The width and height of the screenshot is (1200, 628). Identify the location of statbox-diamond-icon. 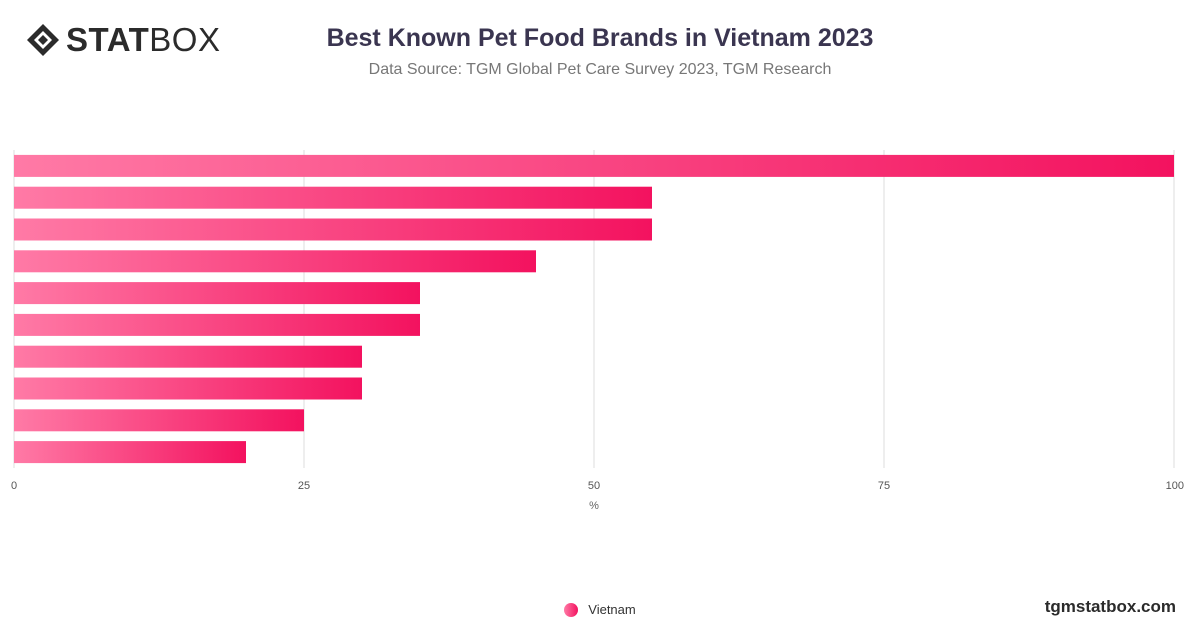
(43, 40).